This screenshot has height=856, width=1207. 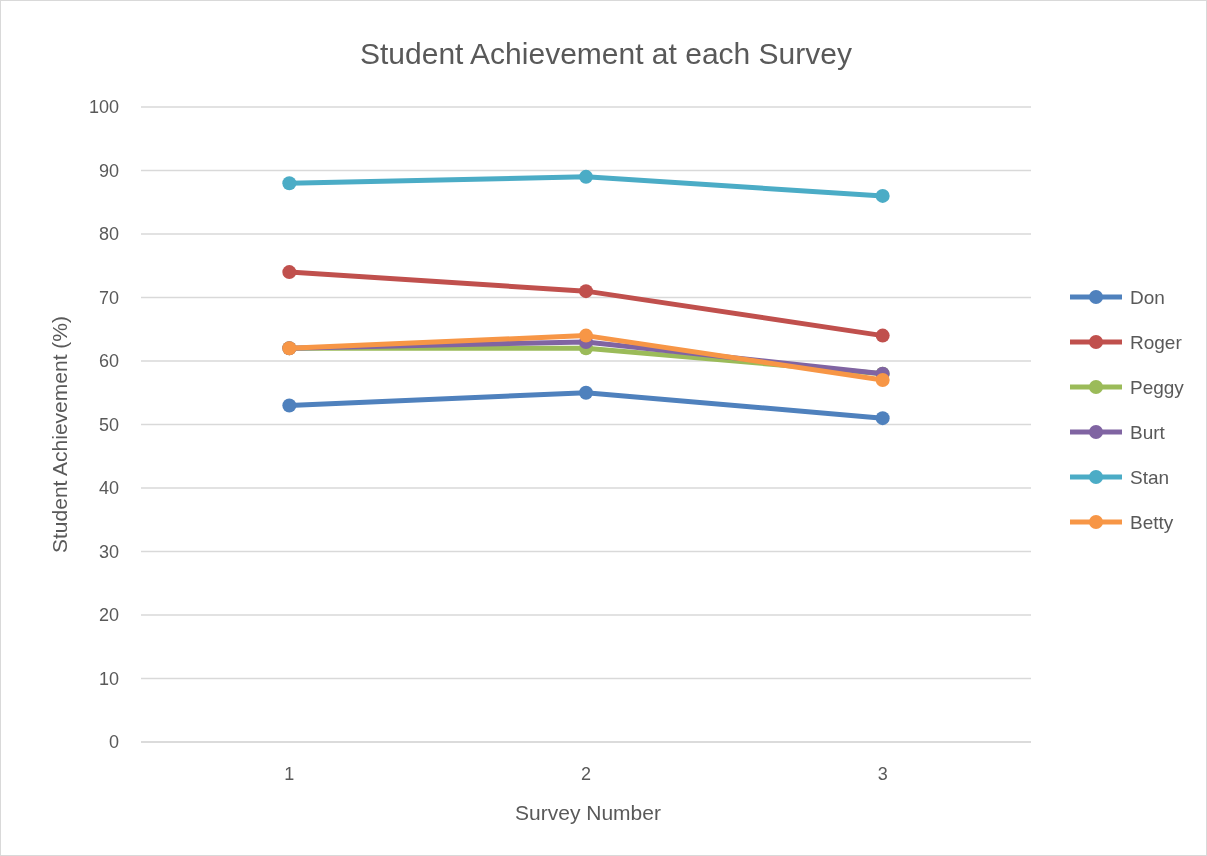 I want to click on y-tick-label: 60, so click(x=108, y=361).